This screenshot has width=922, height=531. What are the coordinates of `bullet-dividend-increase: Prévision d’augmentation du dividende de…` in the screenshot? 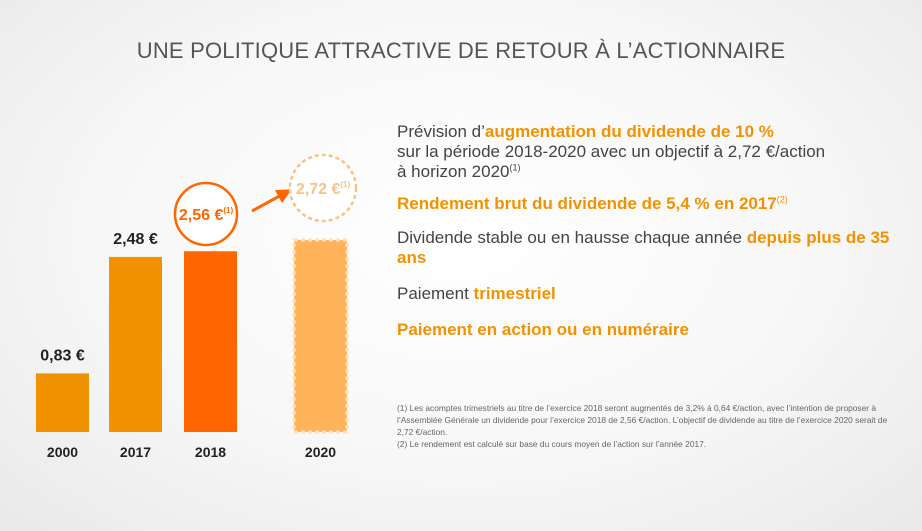 It's located at (611, 151).